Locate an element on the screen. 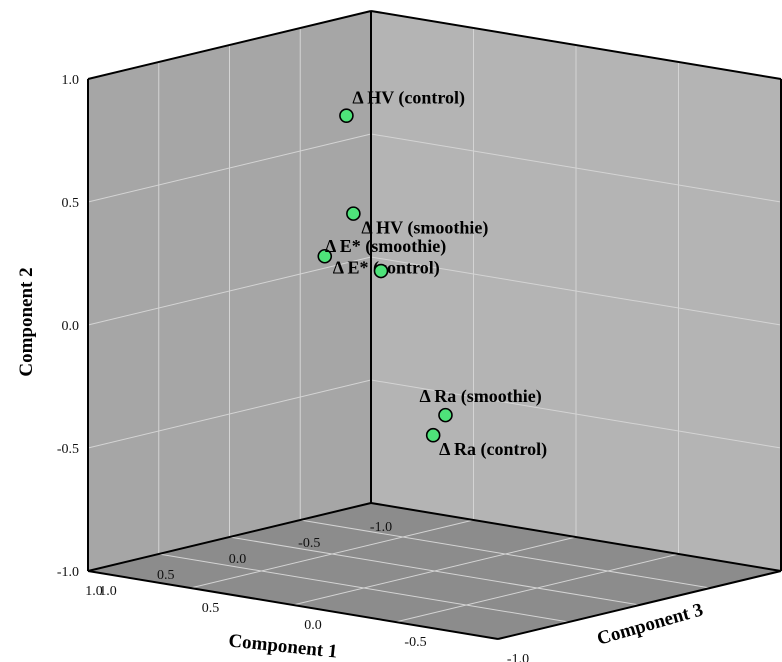  z-tick-label: 0.0 is located at coordinates (313, 625).